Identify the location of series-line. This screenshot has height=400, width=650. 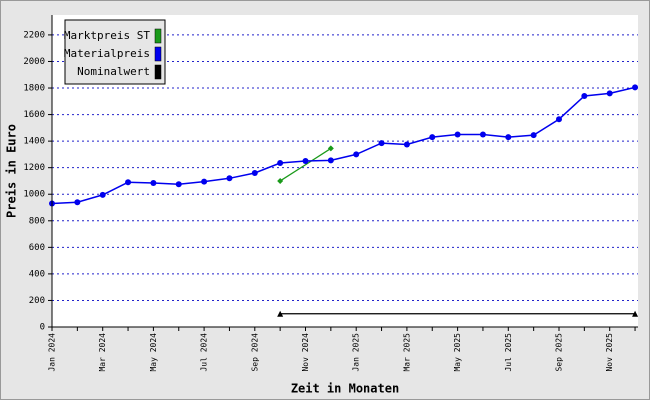
(305, 164).